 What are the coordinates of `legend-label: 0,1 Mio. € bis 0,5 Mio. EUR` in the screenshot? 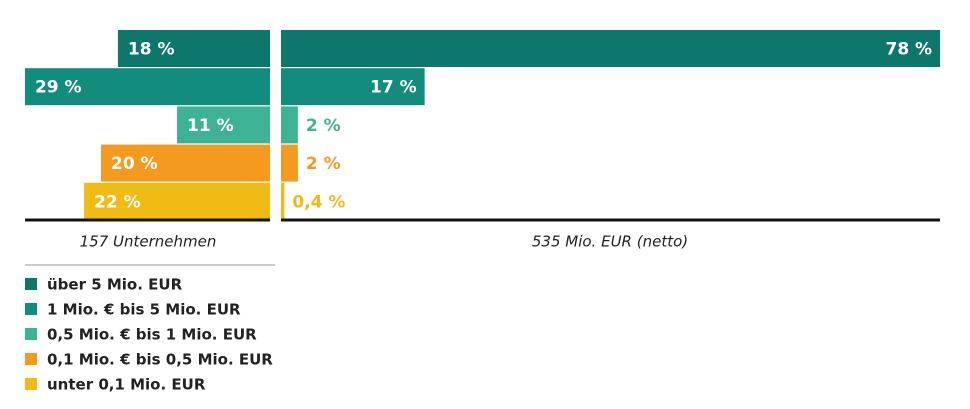 It's located at (160, 360).